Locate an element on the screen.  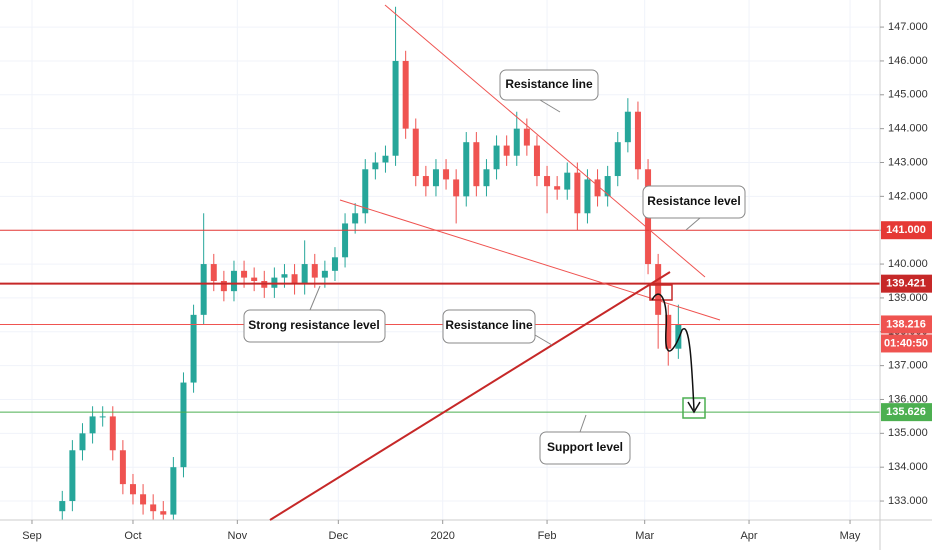
x-tick-label: Nov is located at coordinates (238, 536).